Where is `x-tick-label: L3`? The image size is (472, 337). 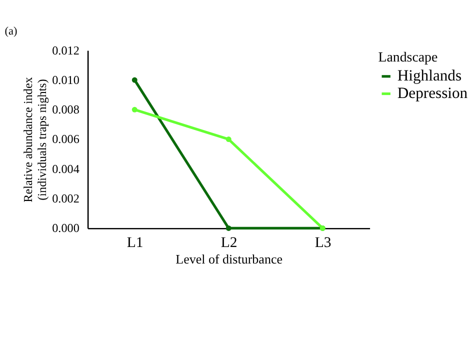 x-tick-label: L3 is located at coordinates (323, 242).